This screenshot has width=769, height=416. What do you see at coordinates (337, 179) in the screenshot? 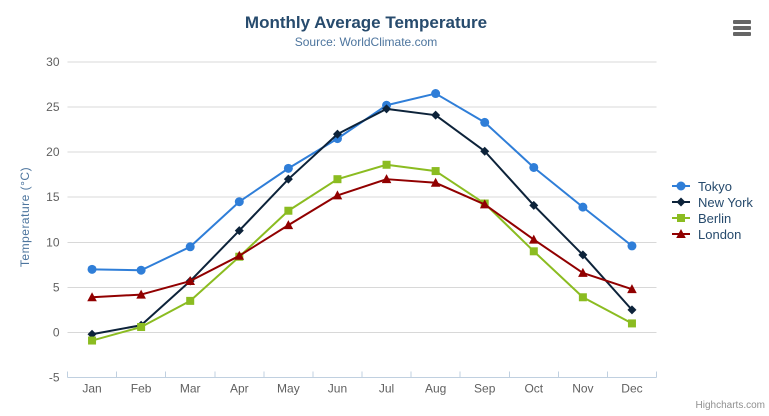
I see `data-point-berlin-jun` at bounding box center [337, 179].